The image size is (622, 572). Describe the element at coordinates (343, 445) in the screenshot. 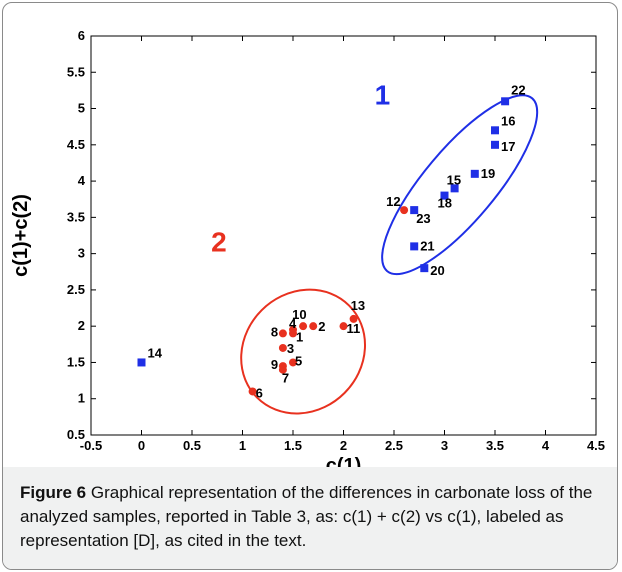

I see `x-tick-label: 2` at that location.